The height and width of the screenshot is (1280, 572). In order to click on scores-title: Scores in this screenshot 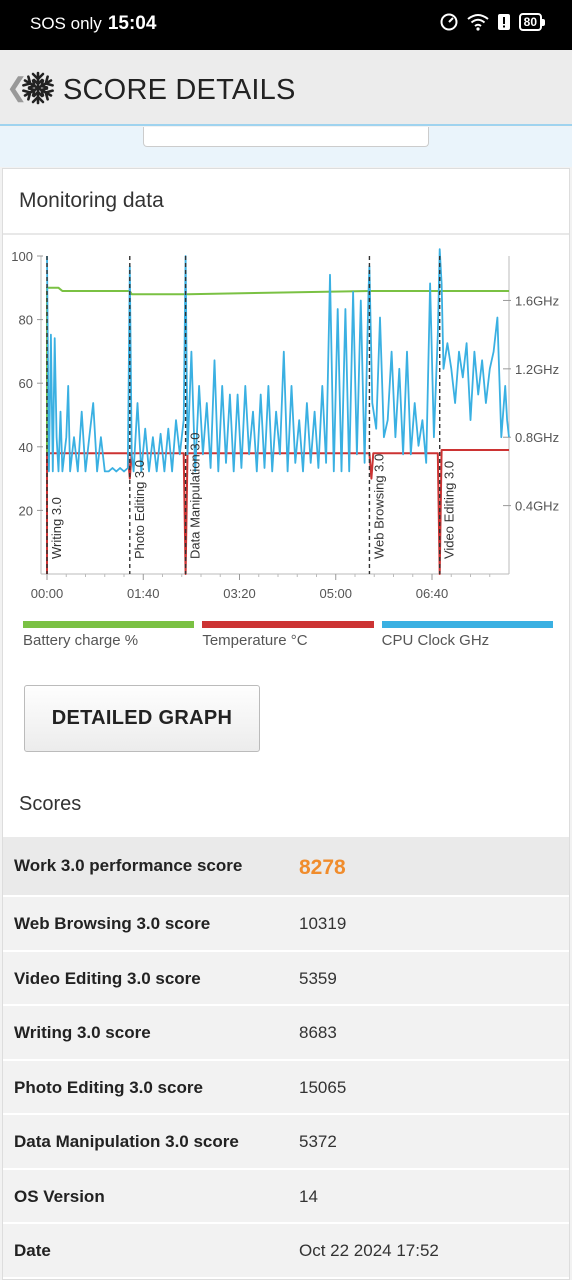, I will do `click(50, 804)`.